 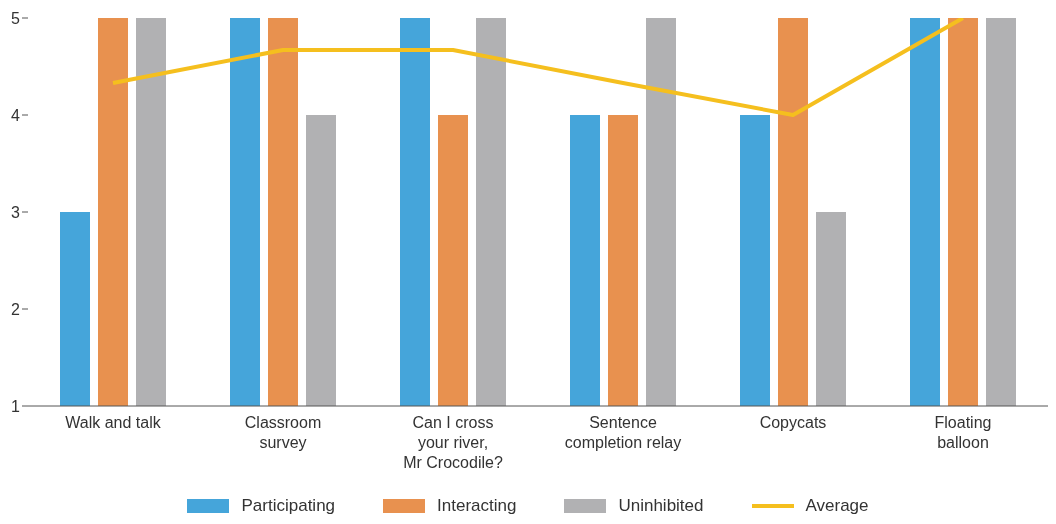 I want to click on x-tick-label: Floating balloon, so click(x=963, y=432).